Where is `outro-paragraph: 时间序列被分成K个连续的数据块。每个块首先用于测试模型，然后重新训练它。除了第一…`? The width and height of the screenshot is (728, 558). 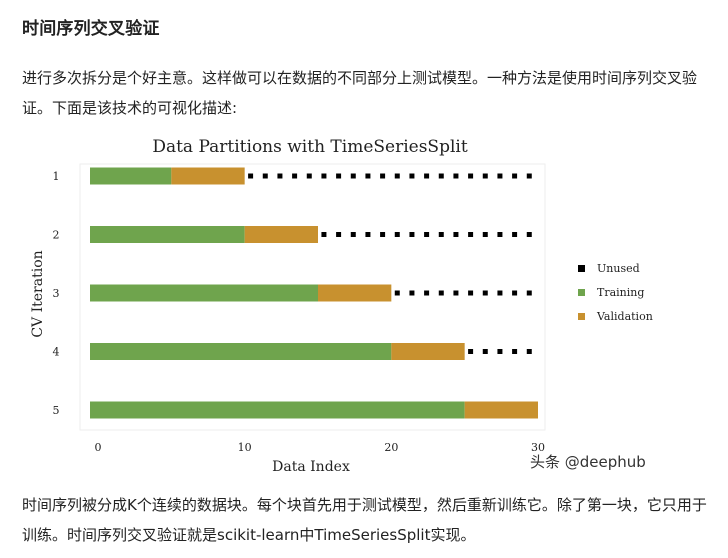
outro-paragraph: 时间序列被分成K个连续的数据块。每个块首先用于测试模型，然后重新训练它。除了第一… is located at coordinates (364, 520).